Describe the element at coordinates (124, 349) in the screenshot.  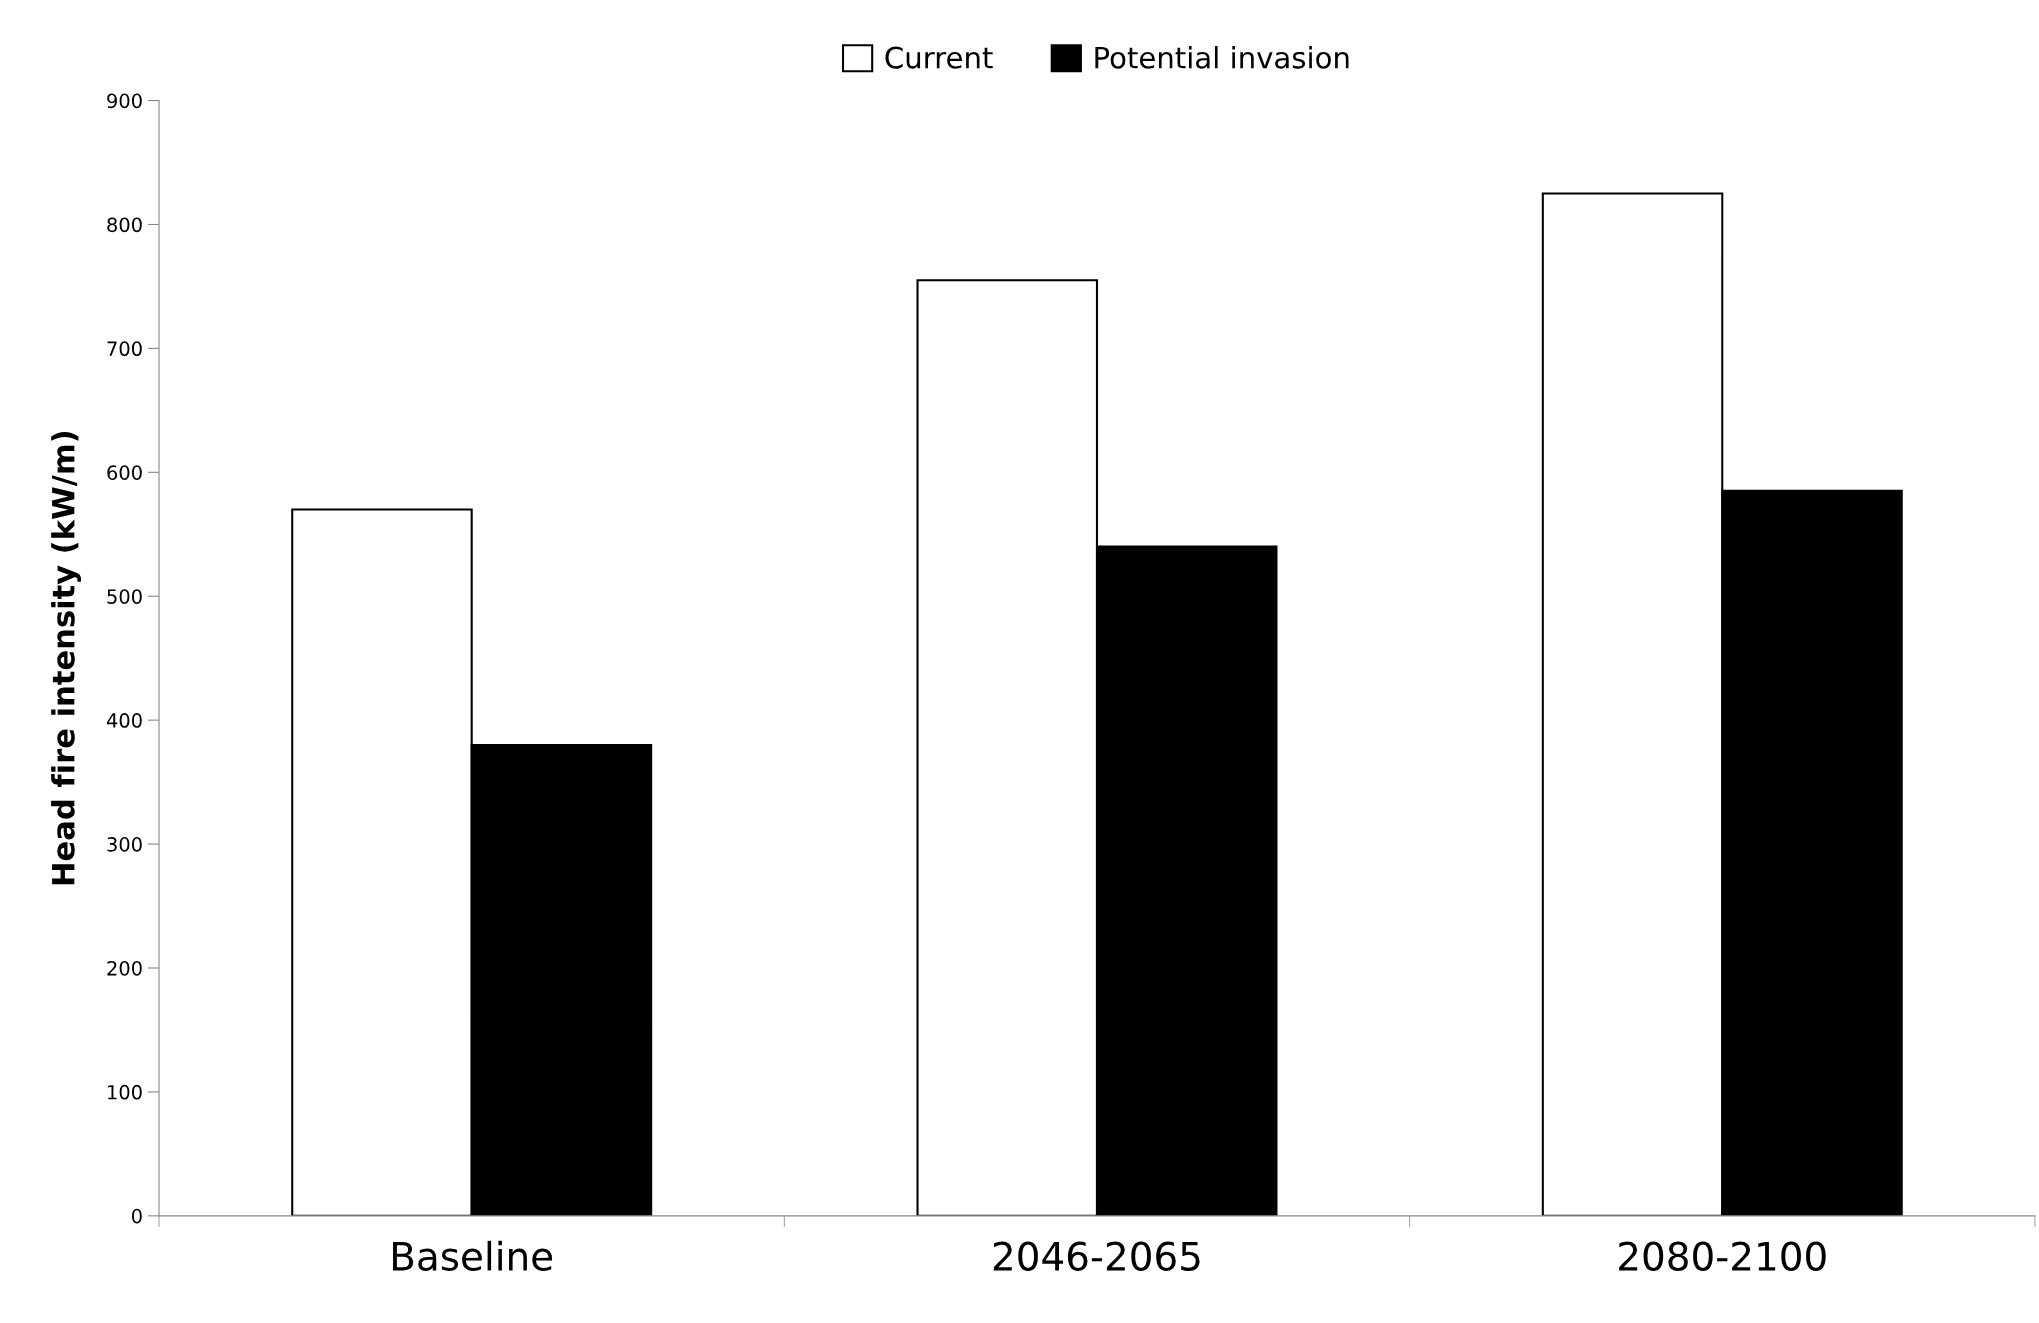
I see `y-tick-label: 700` at that location.